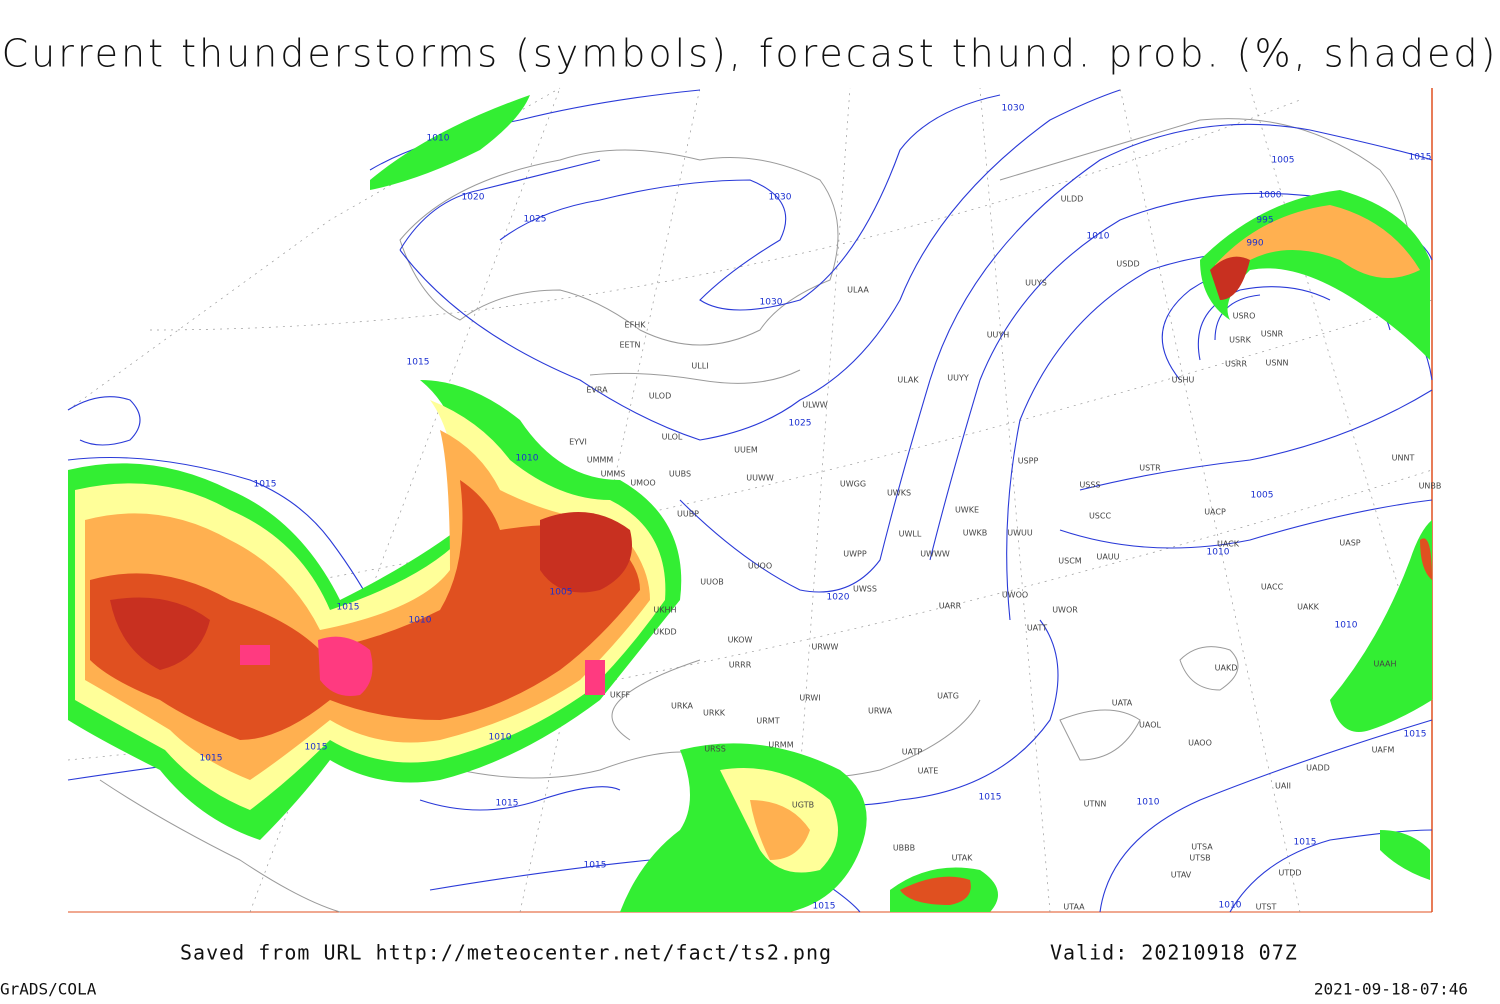 The width and height of the screenshot is (1500, 1004). Describe the element at coordinates (613, 474) in the screenshot. I see `station-label: UMMS` at that location.